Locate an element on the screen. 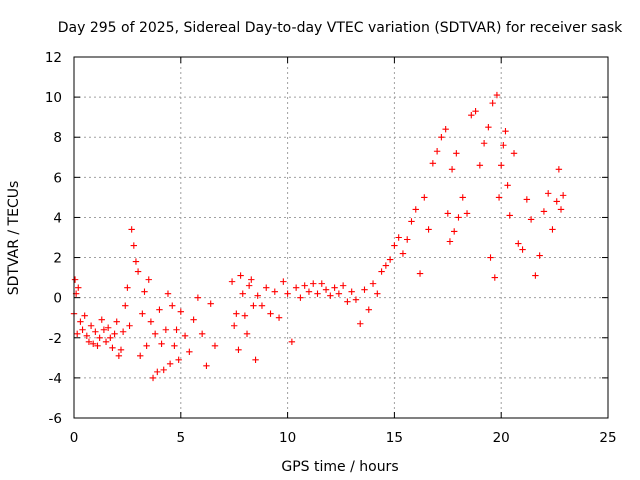 Image resolution: width=640 pixels, height=480 pixels. y-tick-label: 12 is located at coordinates (53, 58).